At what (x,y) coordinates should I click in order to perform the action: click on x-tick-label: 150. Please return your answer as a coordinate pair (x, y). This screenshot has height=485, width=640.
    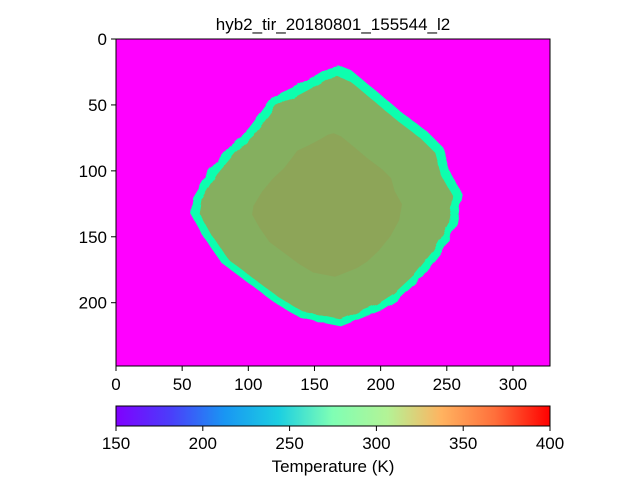
    Looking at the image, I should click on (314, 384).